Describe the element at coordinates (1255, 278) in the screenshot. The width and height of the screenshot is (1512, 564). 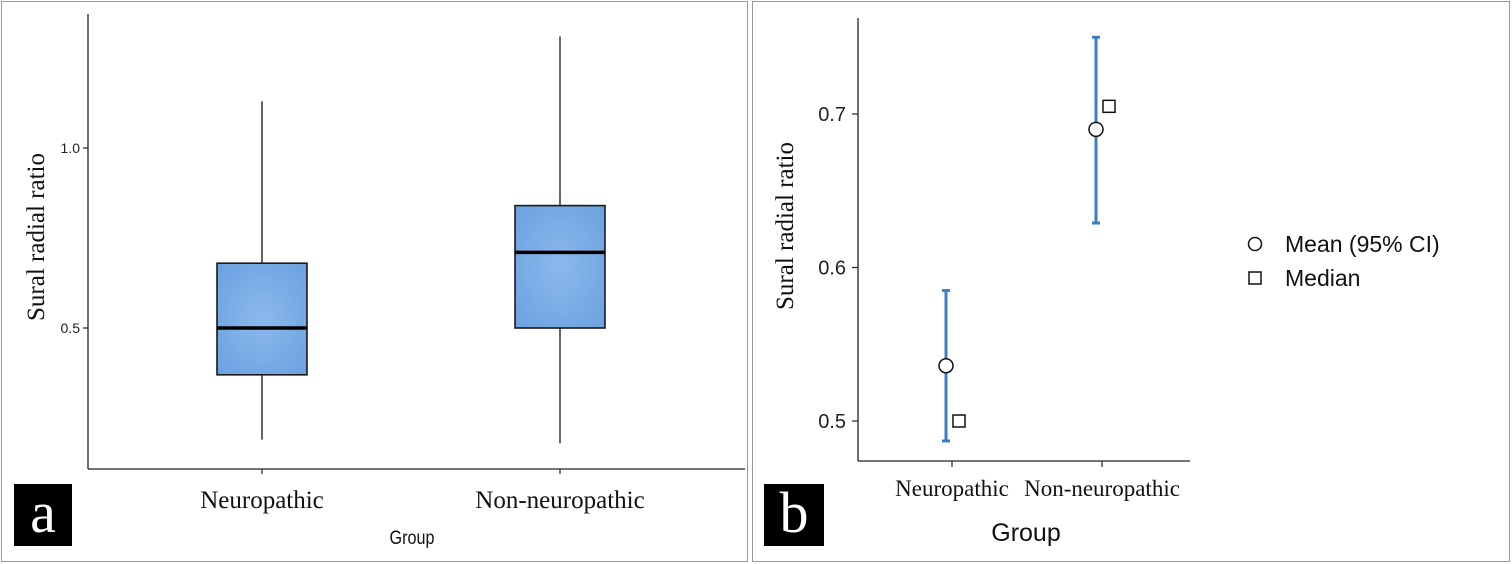
I see `legend-median-icon` at that location.